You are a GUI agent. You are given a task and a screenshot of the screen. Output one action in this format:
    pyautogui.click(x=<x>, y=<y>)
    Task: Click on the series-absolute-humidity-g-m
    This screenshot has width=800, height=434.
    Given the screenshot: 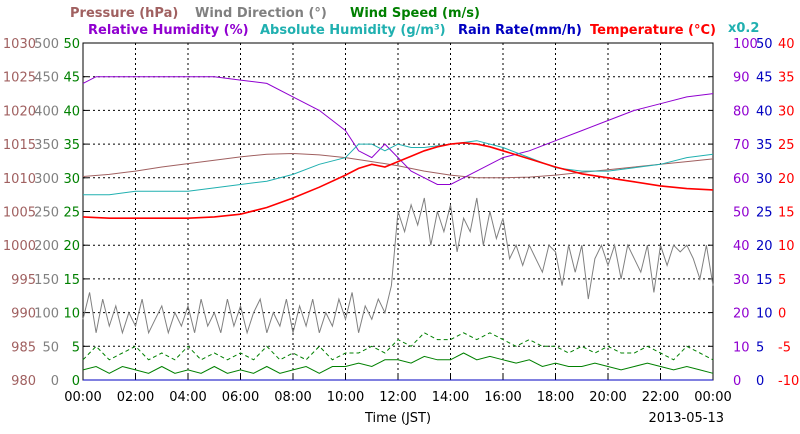 What is the action you would take?
    pyautogui.click(x=398, y=168)
    